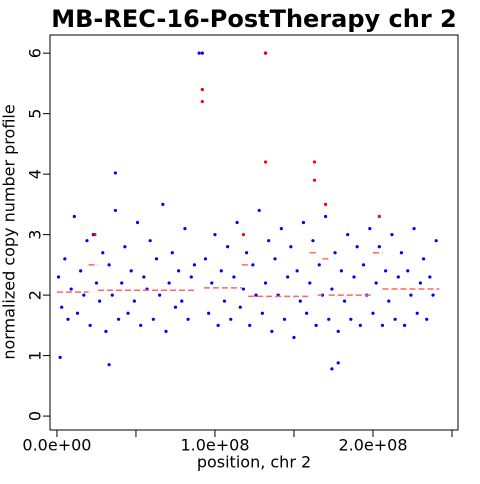  I want to click on x-tick-label: 1.0e+08, so click(214, 445).